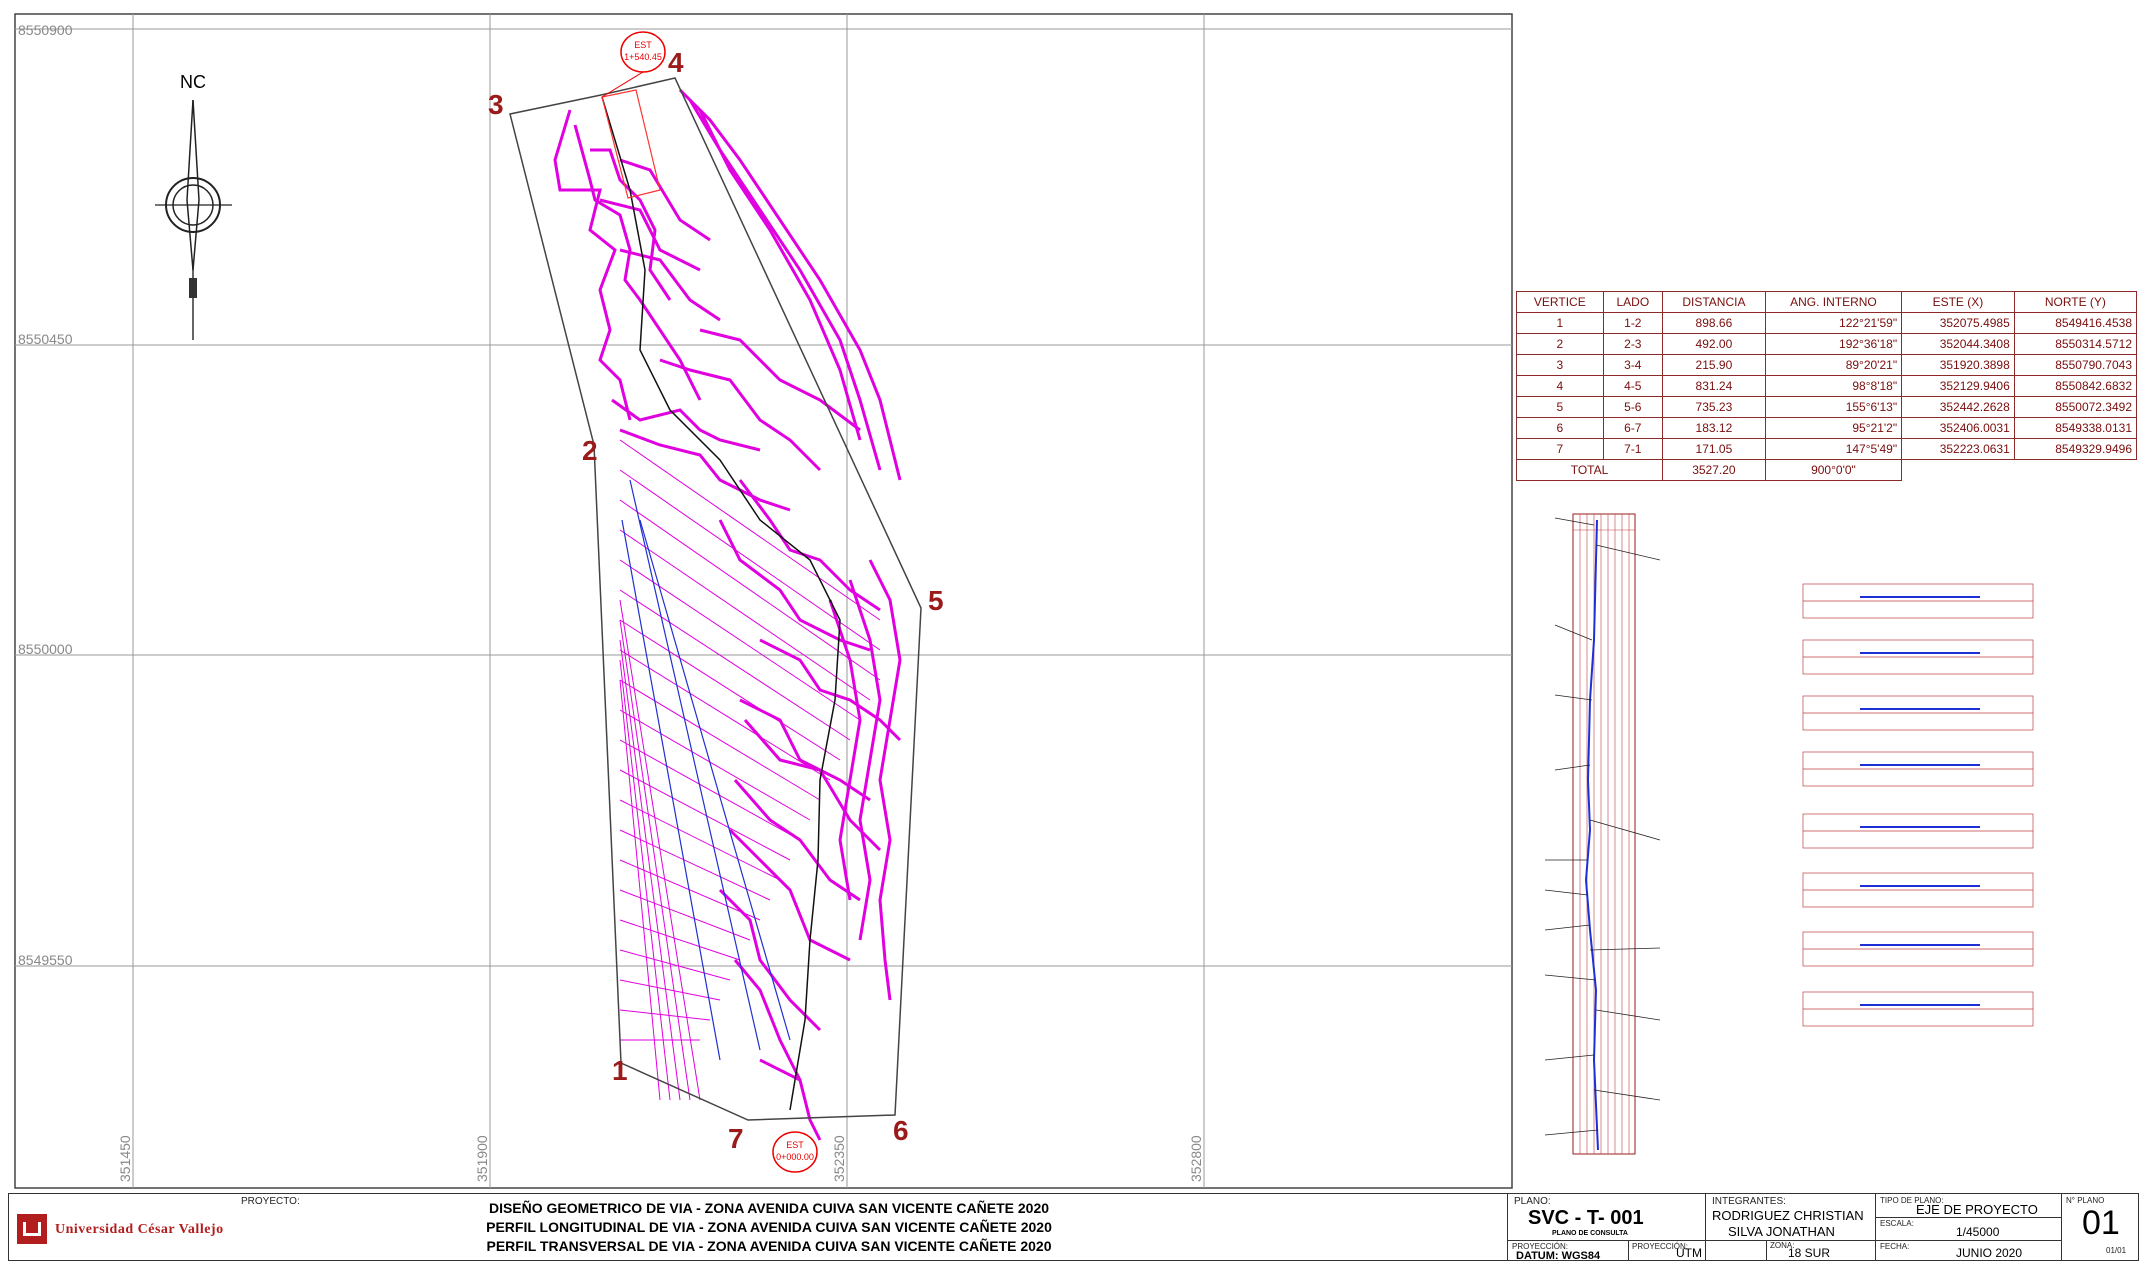  I want to click on grid-y-label-2: 8550000, so click(45, 649).